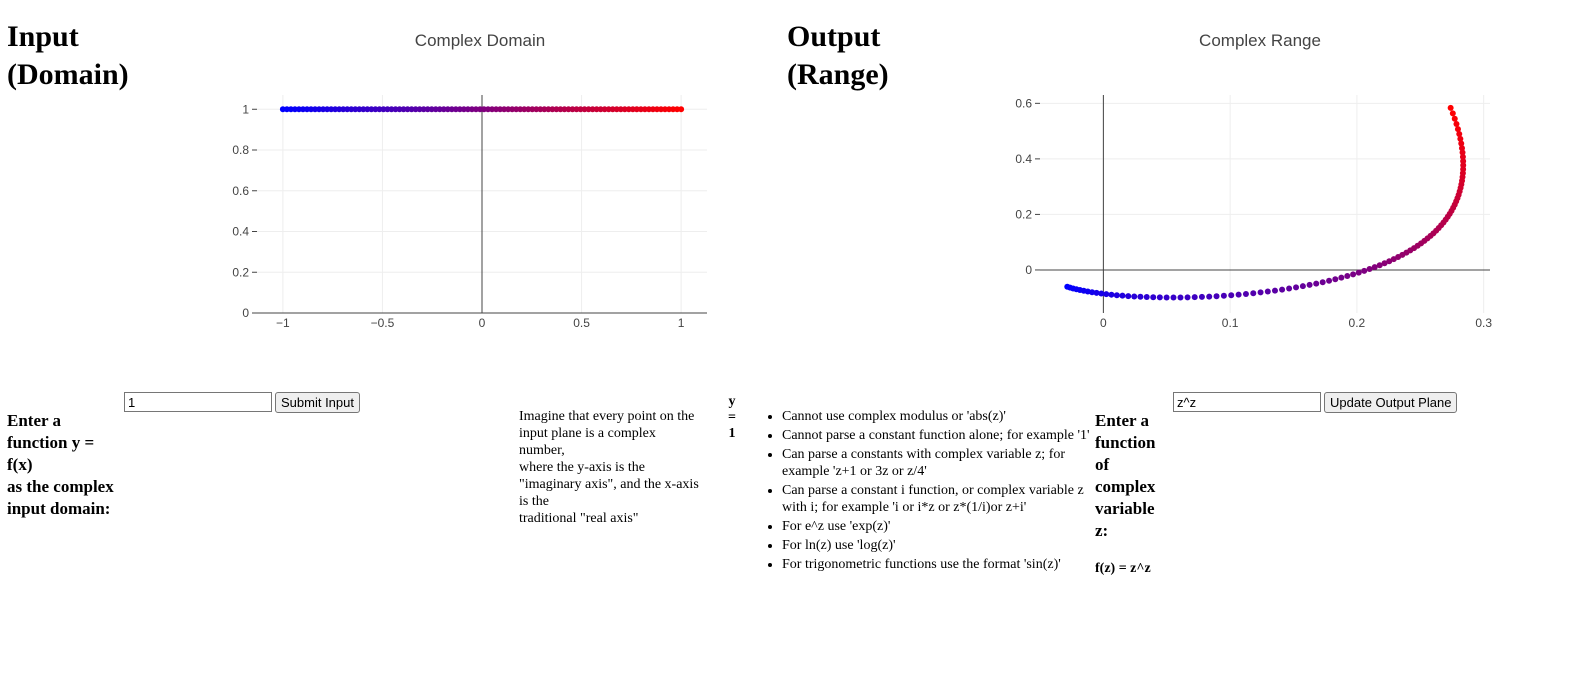  I want to click on current-function-value: 1, so click(732, 433).